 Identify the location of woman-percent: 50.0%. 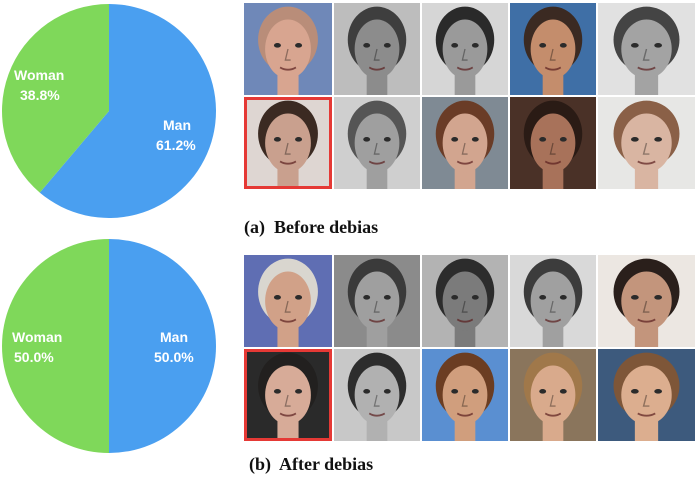
(34, 357).